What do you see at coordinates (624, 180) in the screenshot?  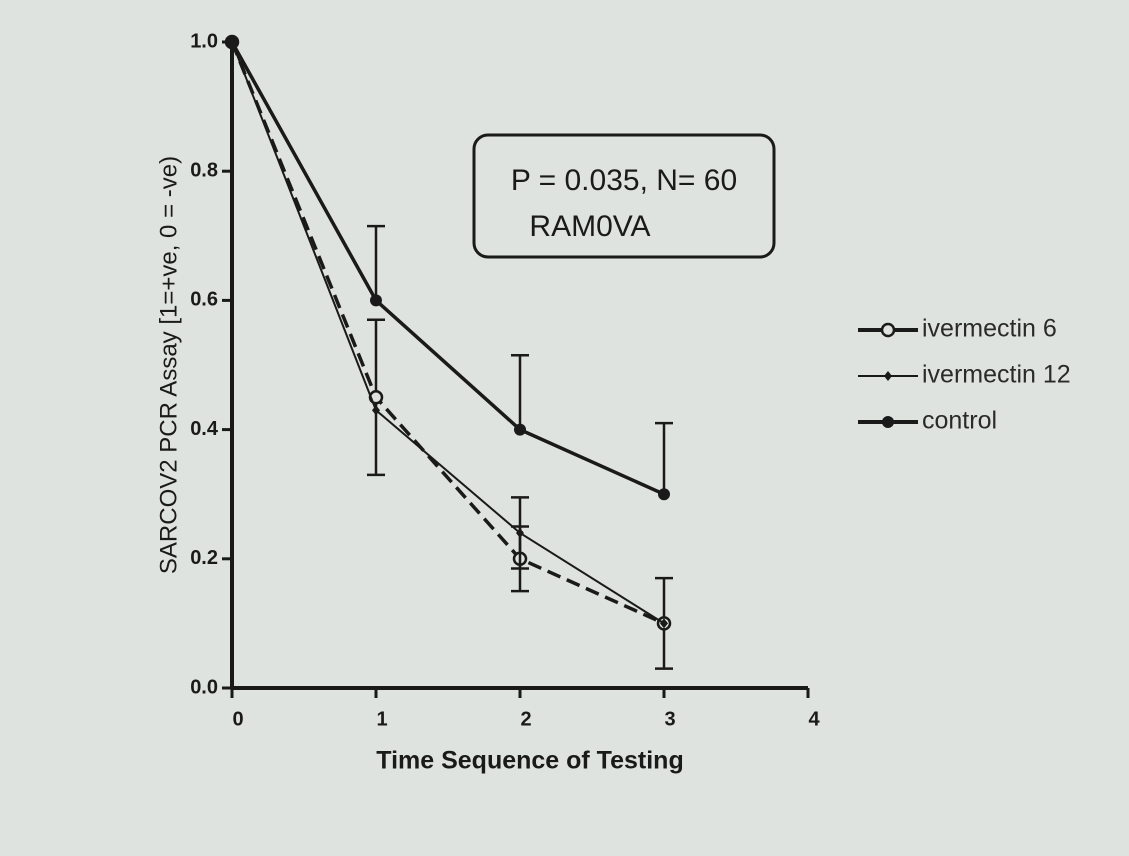 I see `annotation-line: P = 0.035, N= 60` at bounding box center [624, 180].